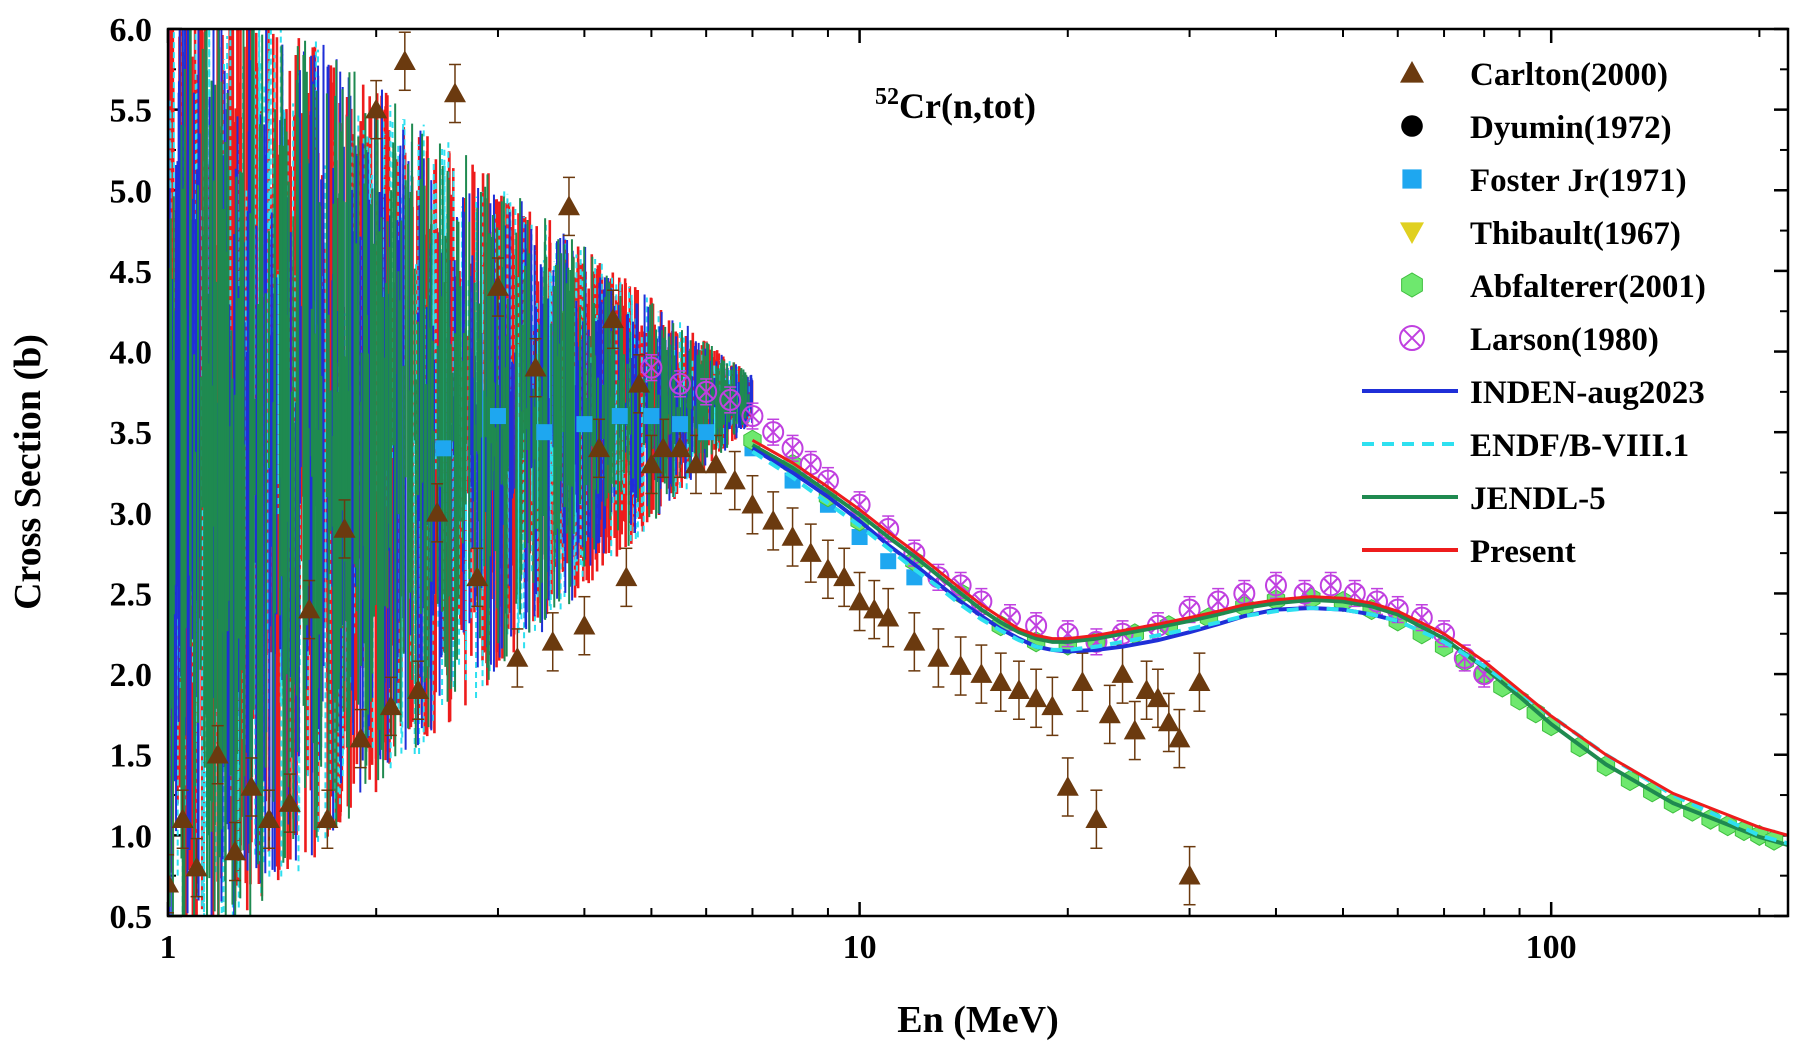  What do you see at coordinates (28, 472) in the screenshot?
I see `y-axis-label: Cross Section (b)` at bounding box center [28, 472].